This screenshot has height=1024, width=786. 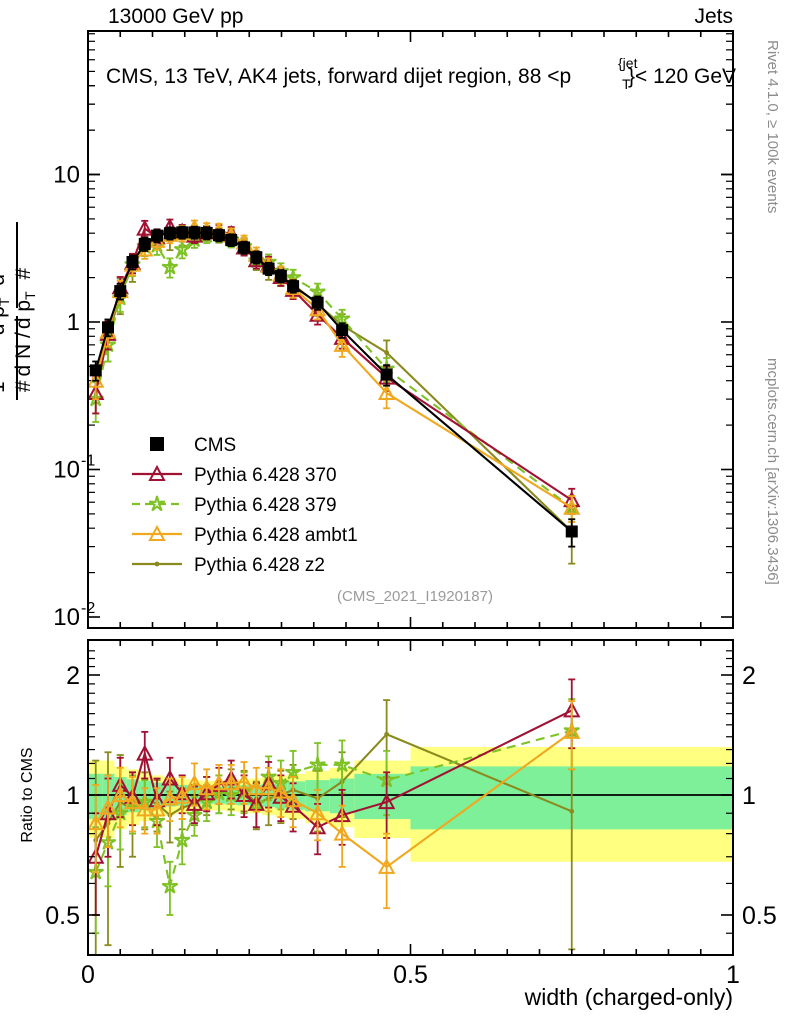 I want to click on ratio-y-tick-label: 1, so click(x=73, y=796).